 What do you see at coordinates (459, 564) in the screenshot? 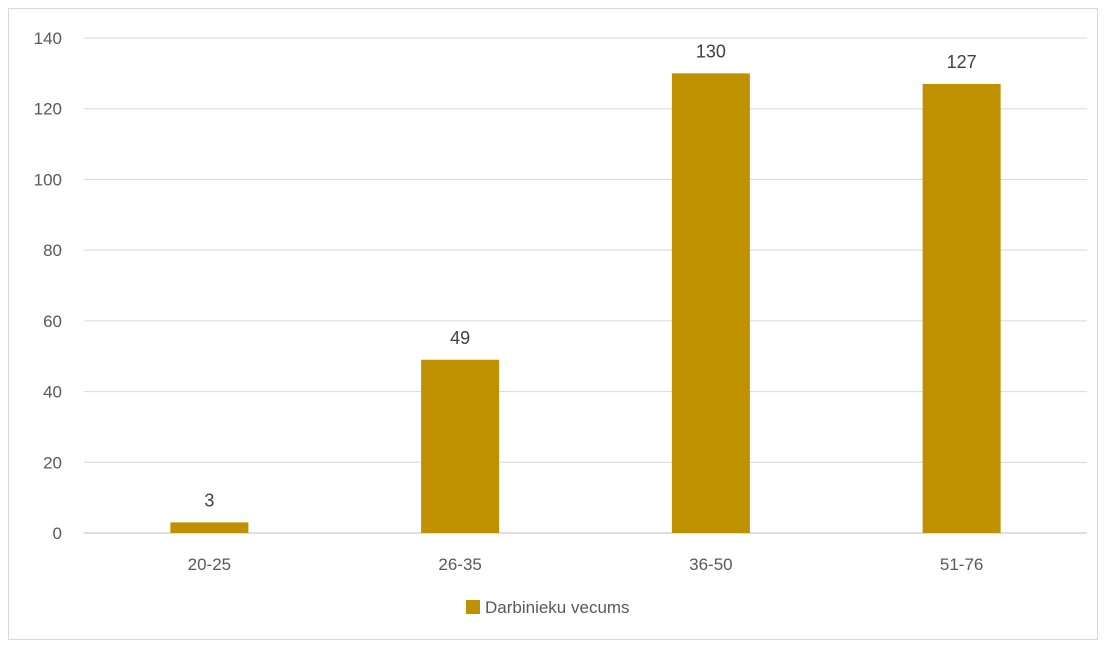
I see `x-tick-label: 26-35` at bounding box center [459, 564].